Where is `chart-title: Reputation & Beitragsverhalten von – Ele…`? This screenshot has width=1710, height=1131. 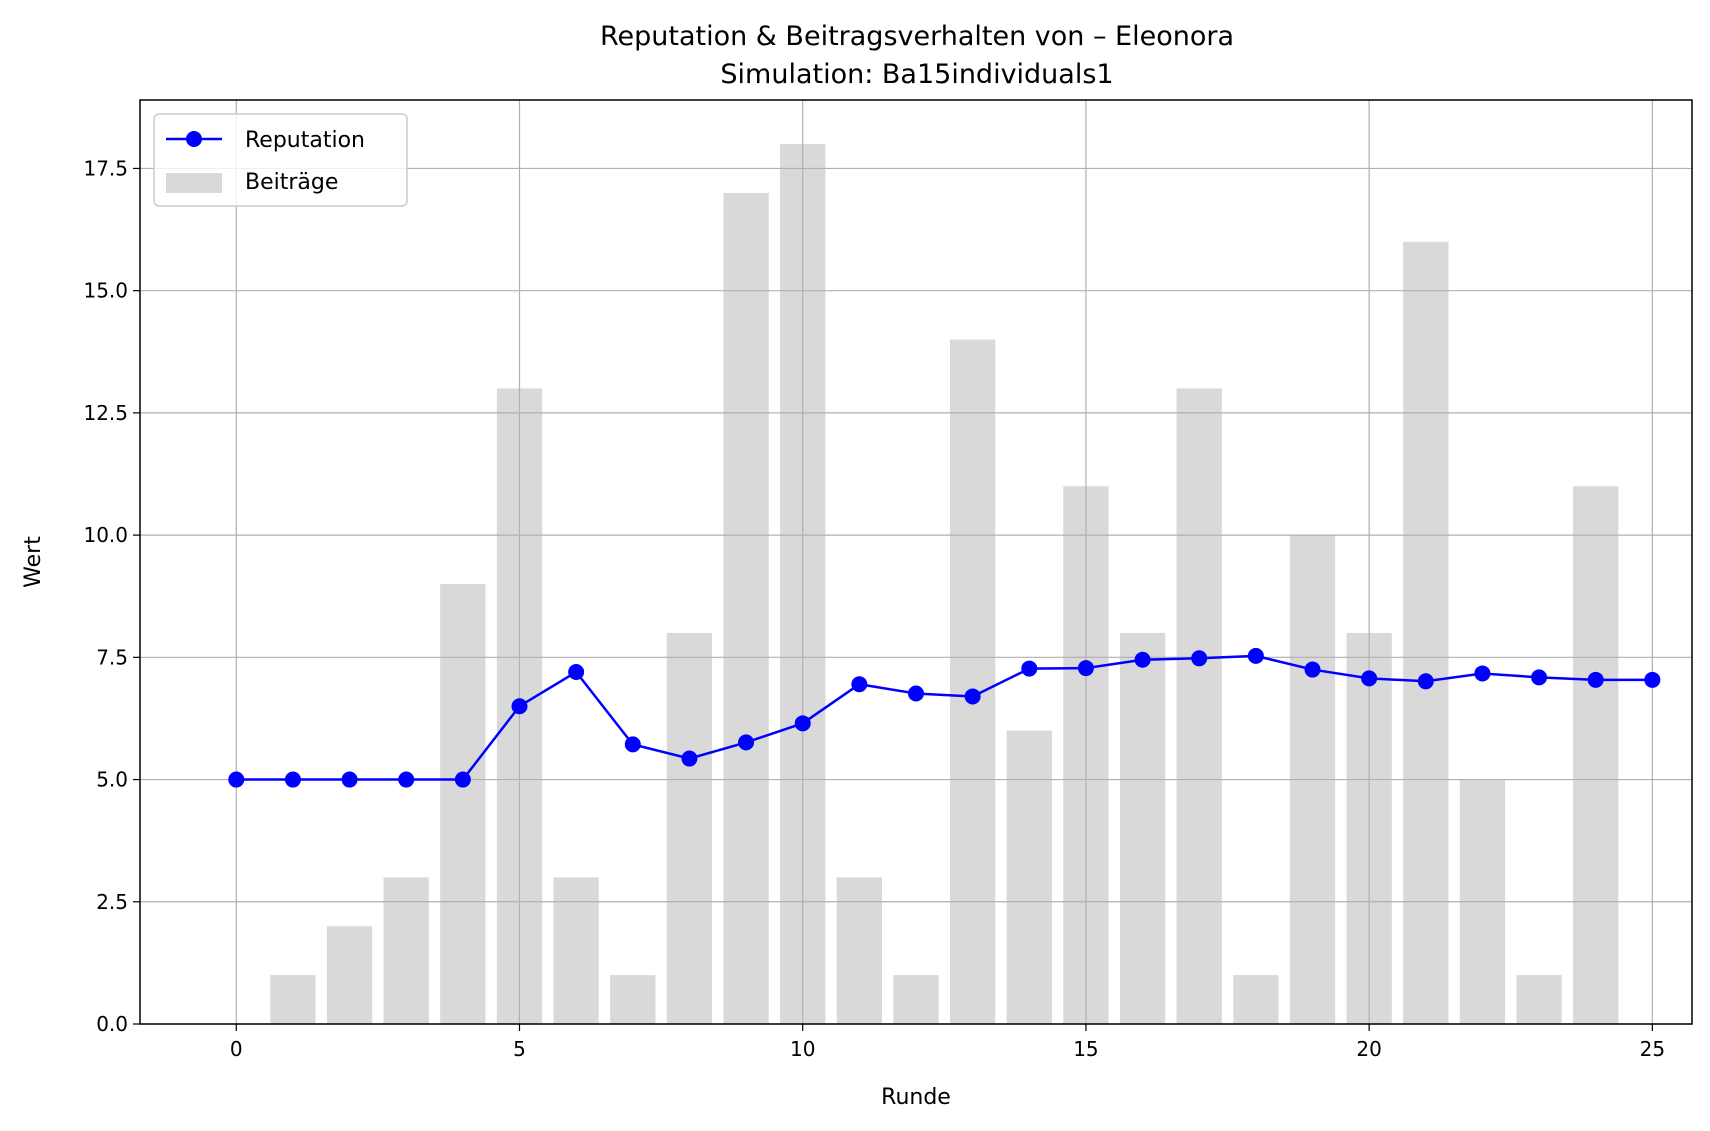
chart-title: Reputation & Beitragsverhalten von – Ele… is located at coordinates (917, 36).